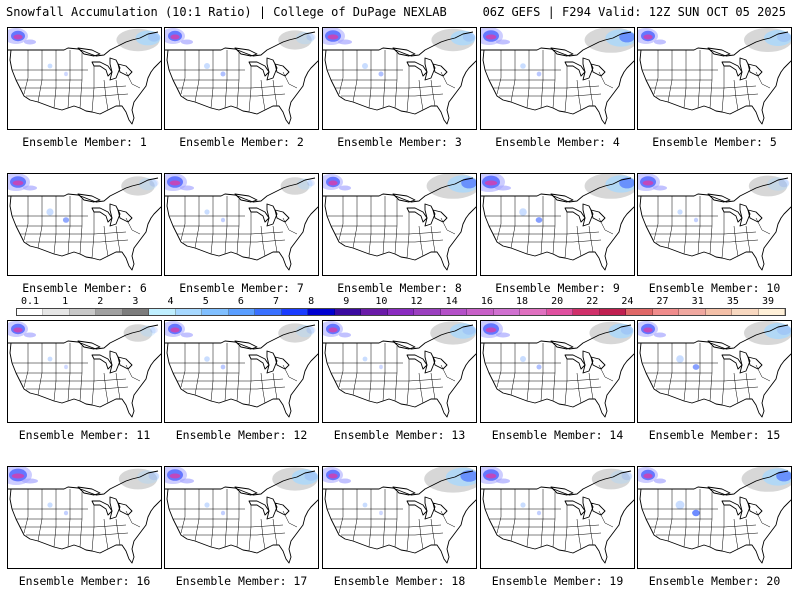 The height and width of the screenshot is (600, 800). What do you see at coordinates (346, 301) in the screenshot?
I see `legend-label: 9` at bounding box center [346, 301].